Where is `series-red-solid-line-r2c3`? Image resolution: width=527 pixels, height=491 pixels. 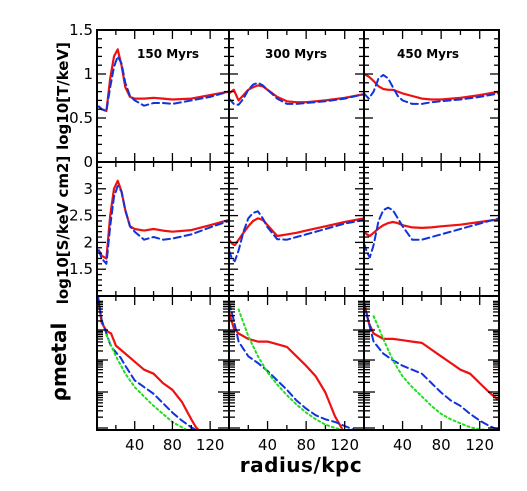
series-red-solid-line-r2c3 is located at coordinates (431, 228).